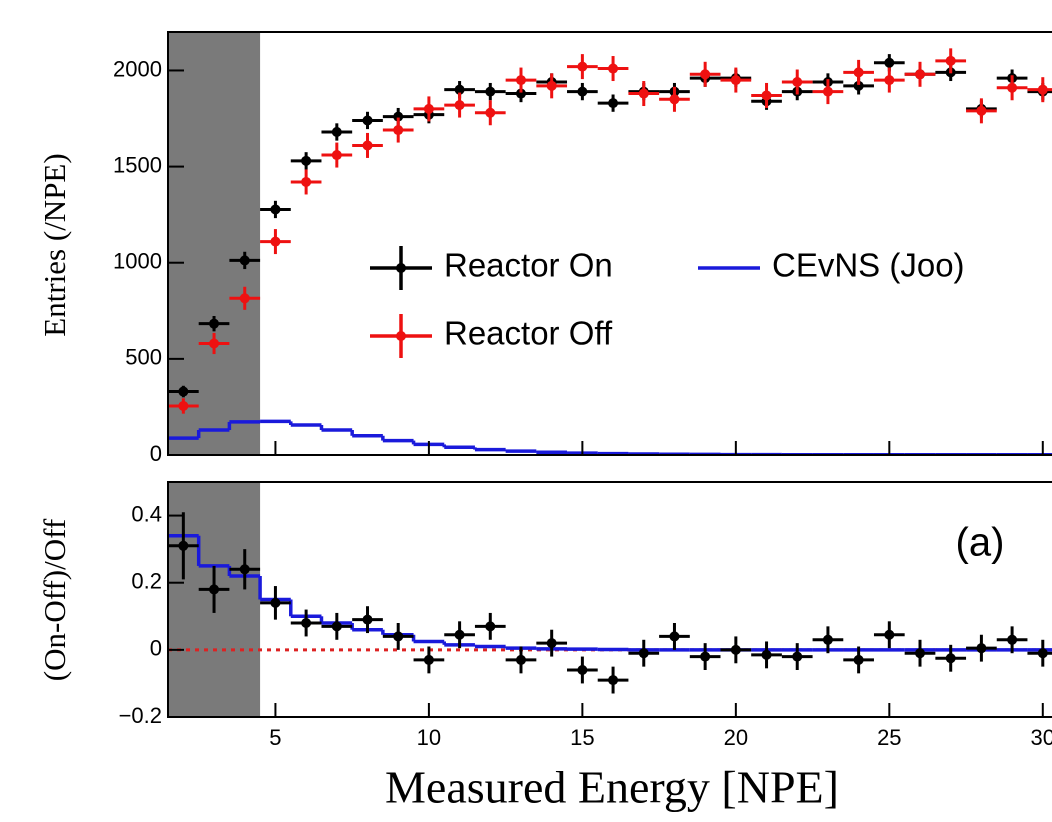  What do you see at coordinates (868, 265) in the screenshot?
I see `legend-label: CEvNS (Joo)` at bounding box center [868, 265].